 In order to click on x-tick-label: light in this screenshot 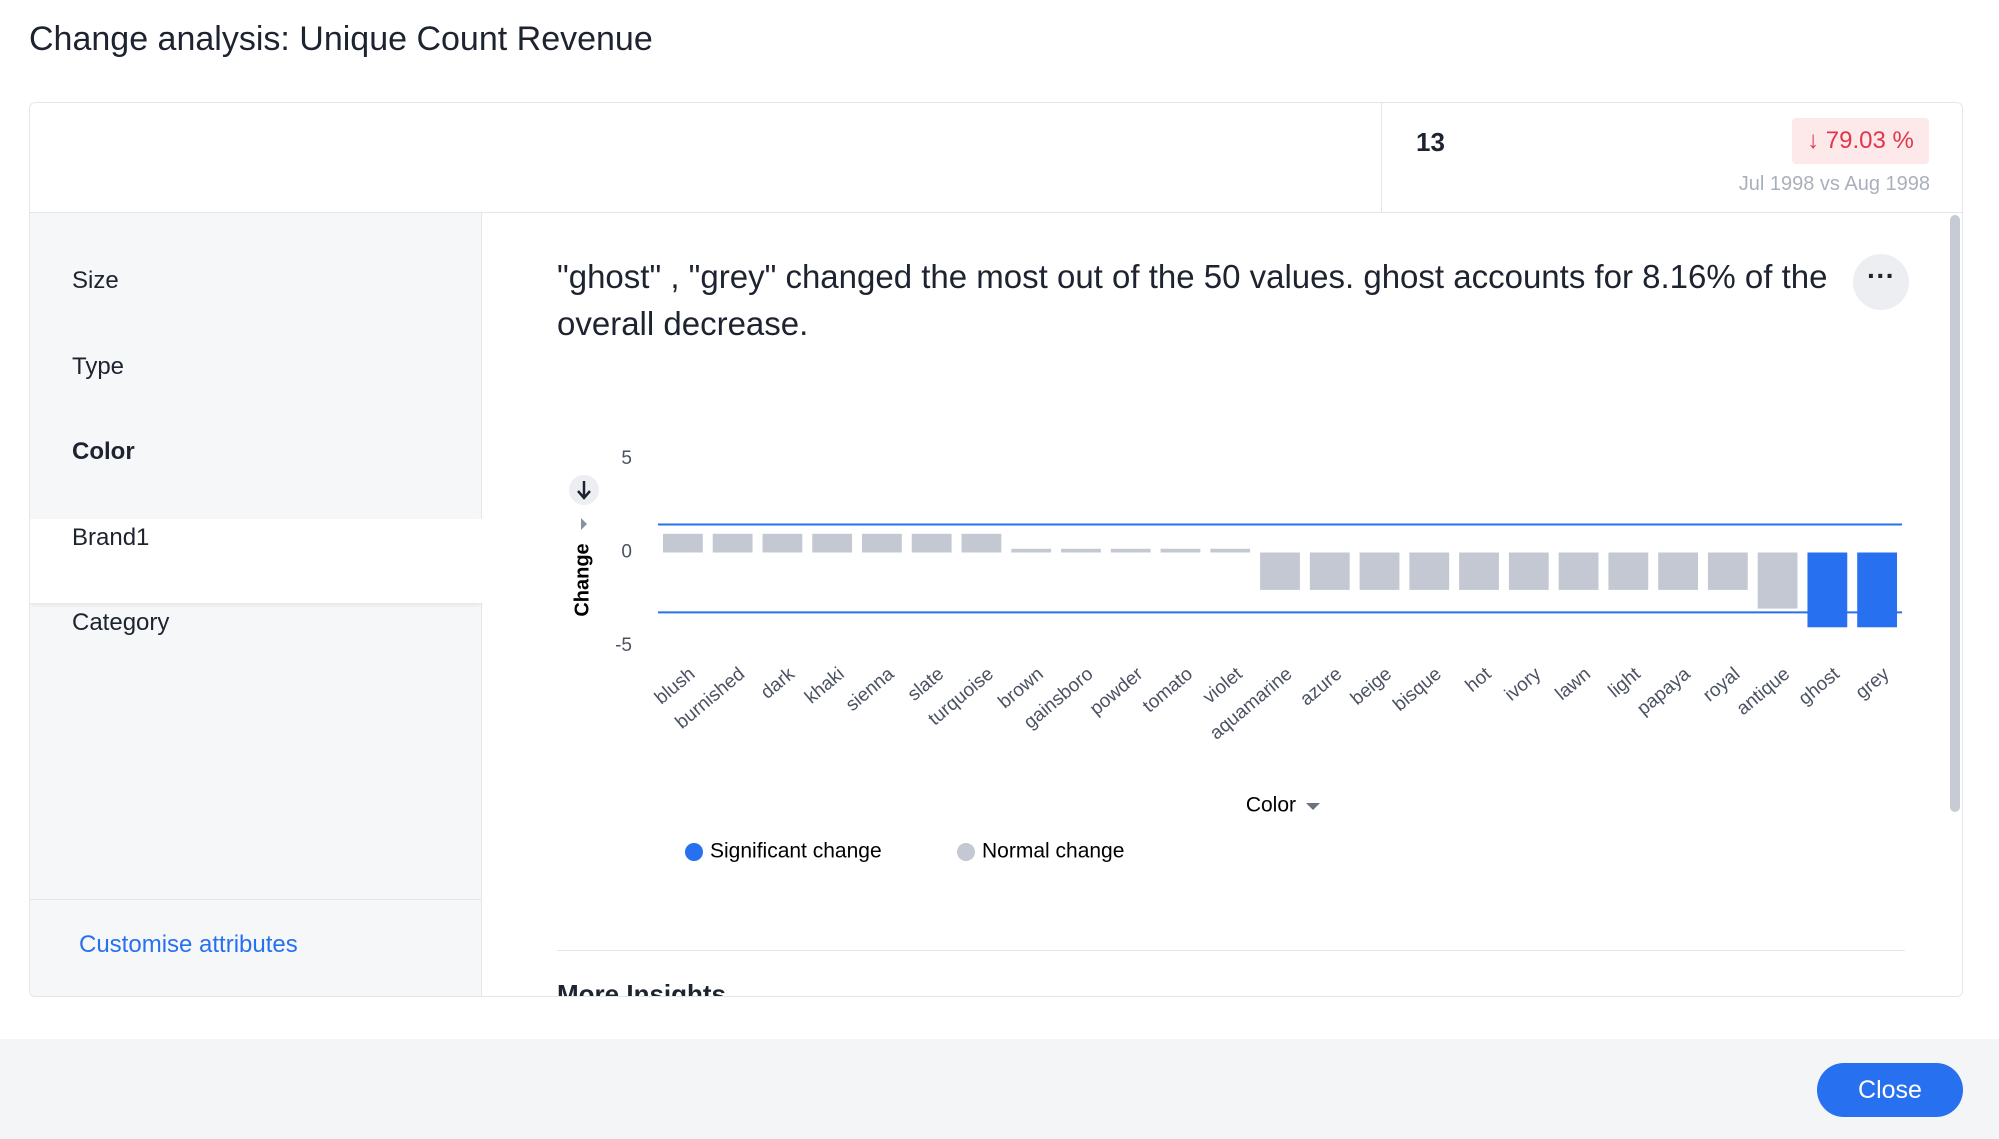, I will do `click(1625, 682)`.